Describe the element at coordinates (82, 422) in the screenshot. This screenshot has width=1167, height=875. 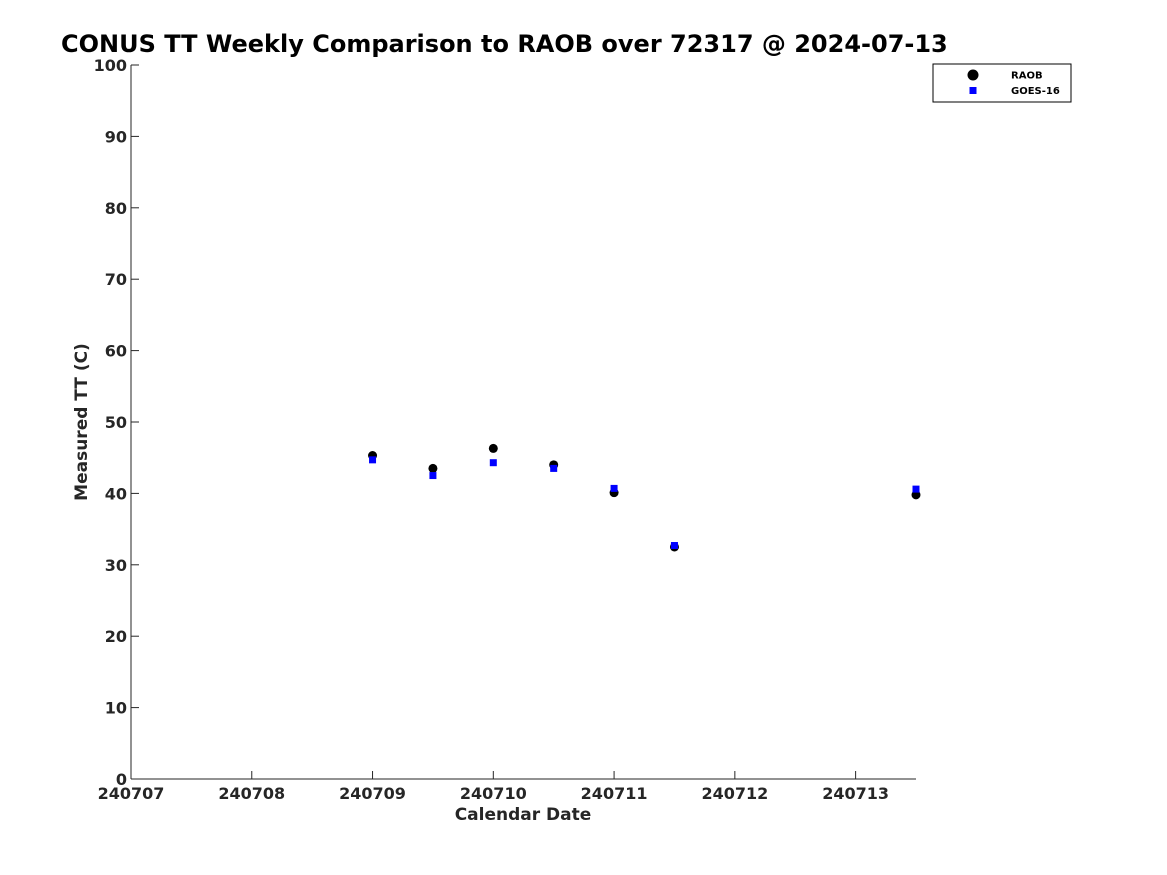
I see `y-axis-label: Measured TT (C)` at that location.